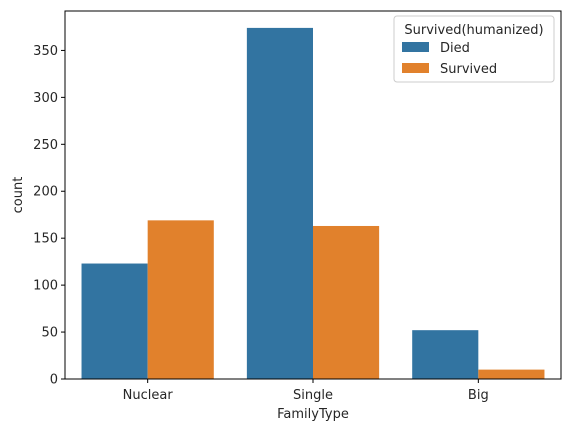  Describe the element at coordinates (279, 203) in the screenshot. I see `bar-died-single` at that location.